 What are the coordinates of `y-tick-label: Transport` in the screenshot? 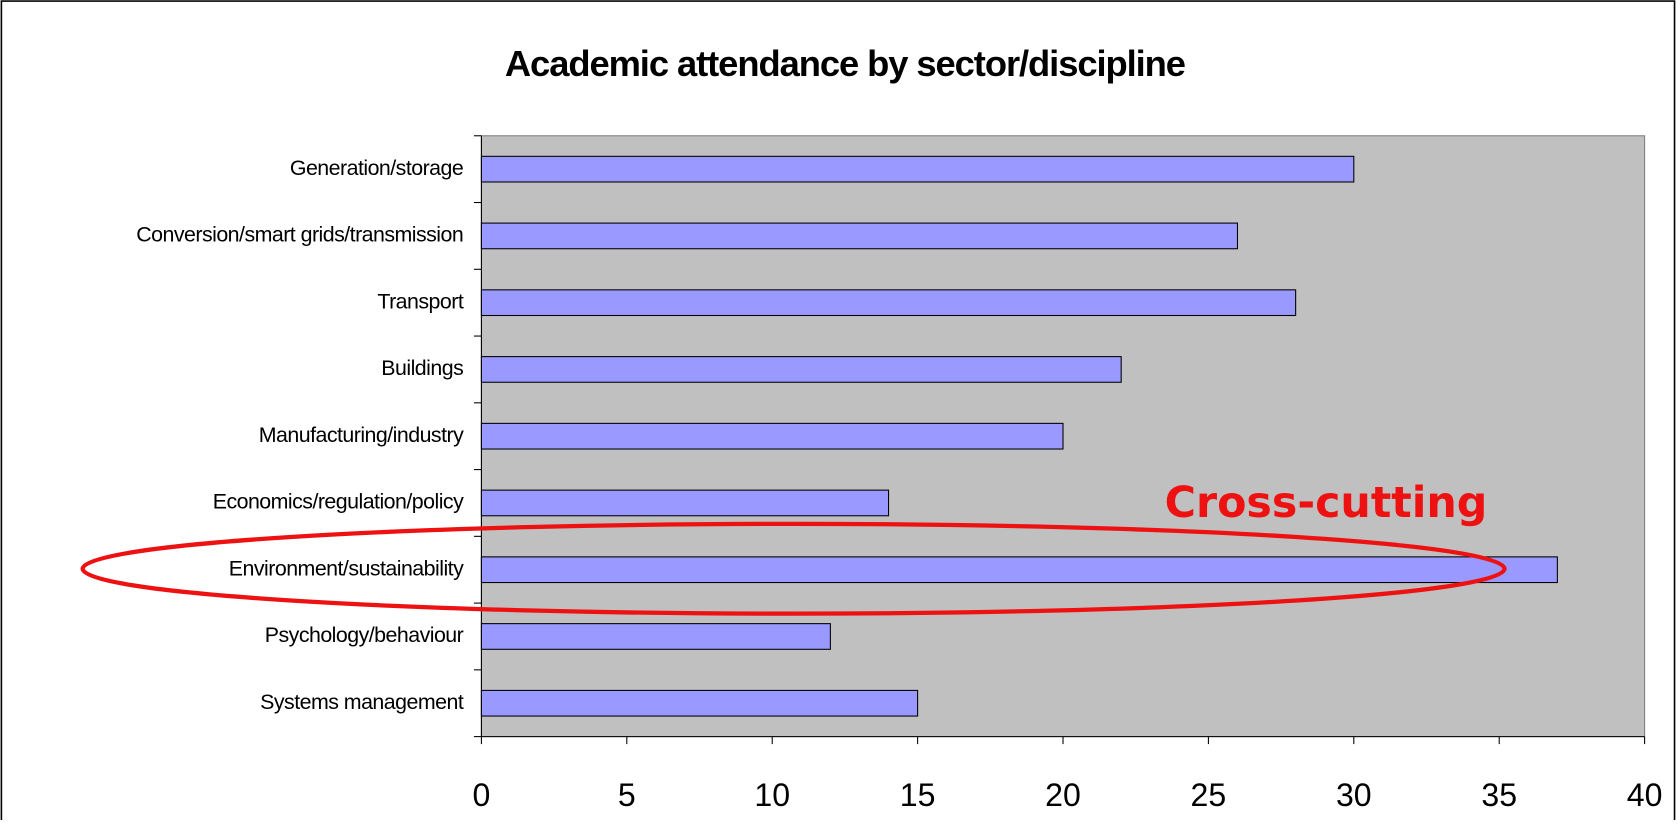 It's located at (420, 301).